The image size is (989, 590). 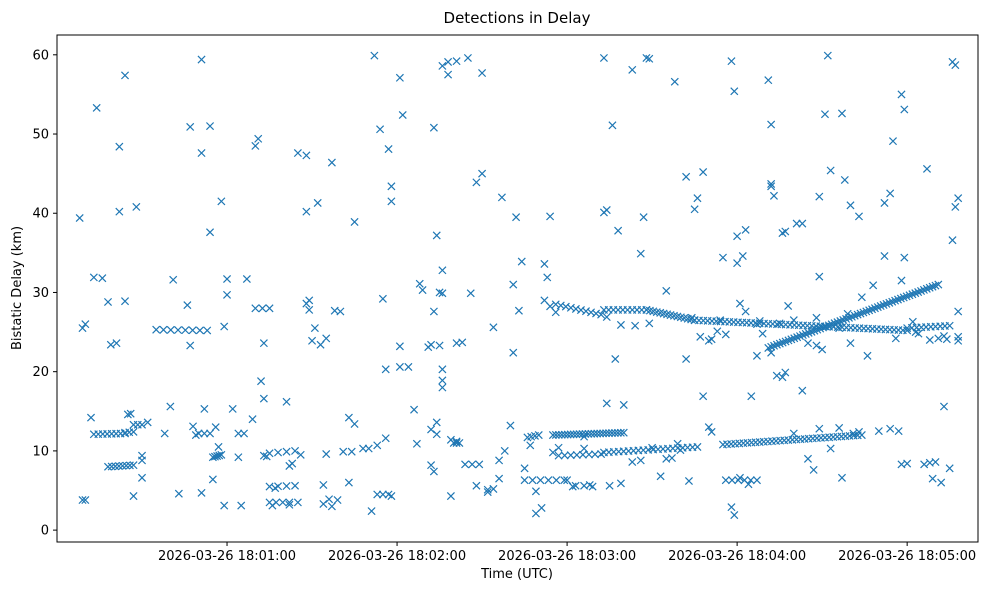 I want to click on x-tick-label: 2026-03-26 18:05:00, so click(x=907, y=556).